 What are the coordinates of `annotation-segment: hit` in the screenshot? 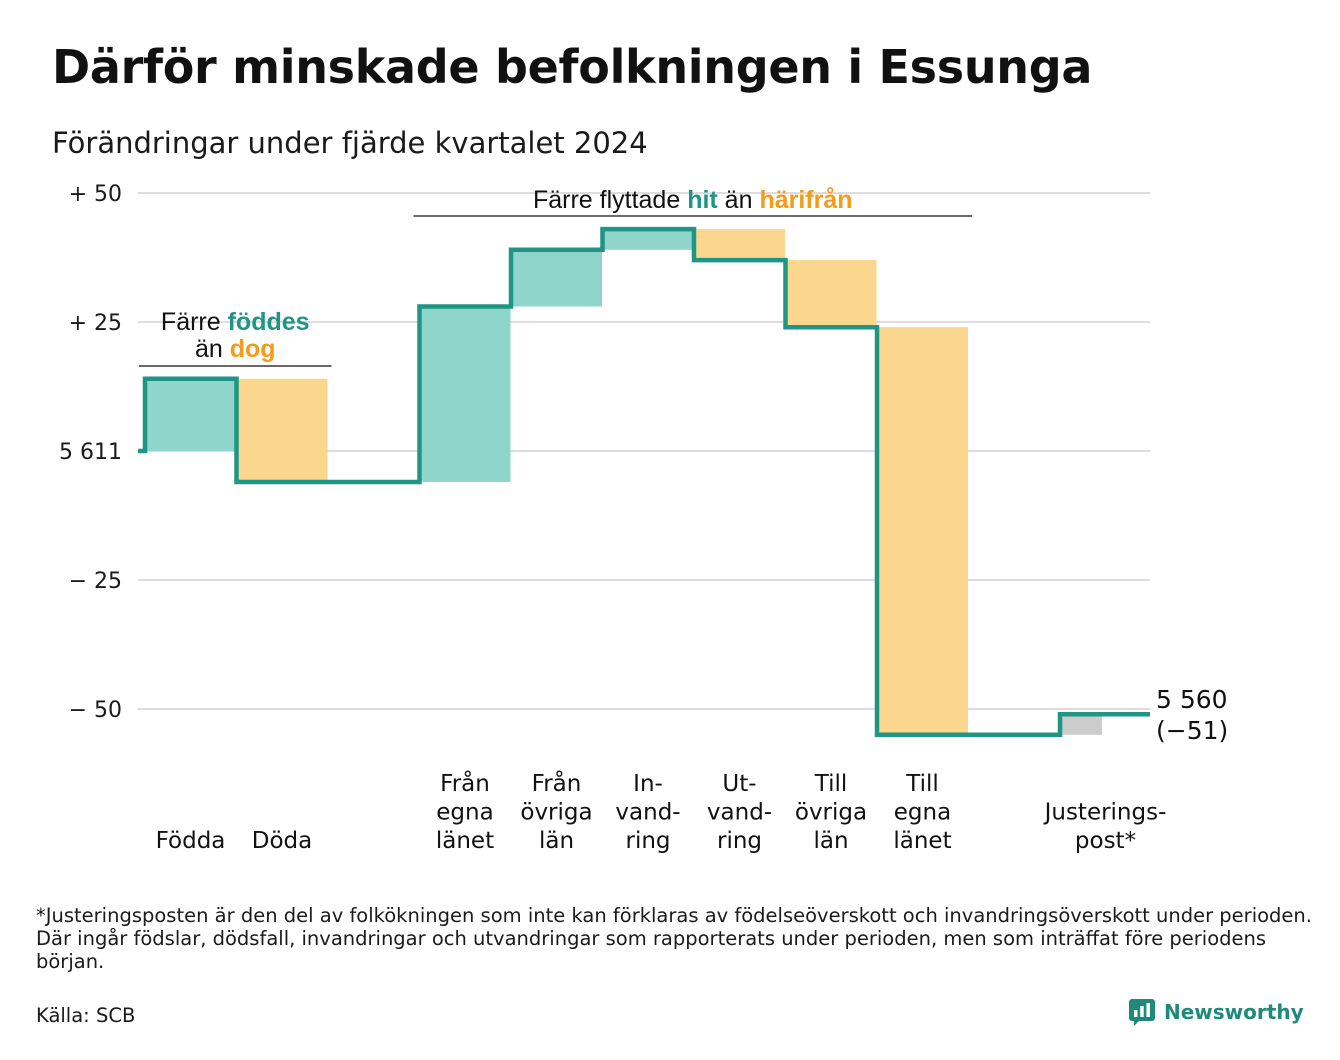 It's located at (702, 200).